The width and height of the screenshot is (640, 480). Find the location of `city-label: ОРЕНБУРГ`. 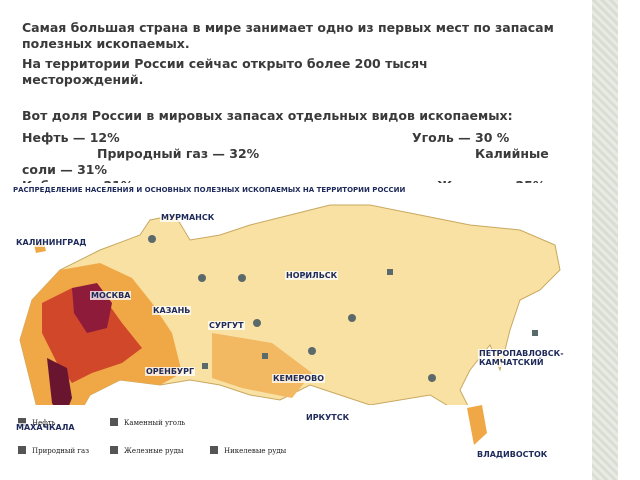

city-label: ОРЕНБУРГ is located at coordinates (170, 371).